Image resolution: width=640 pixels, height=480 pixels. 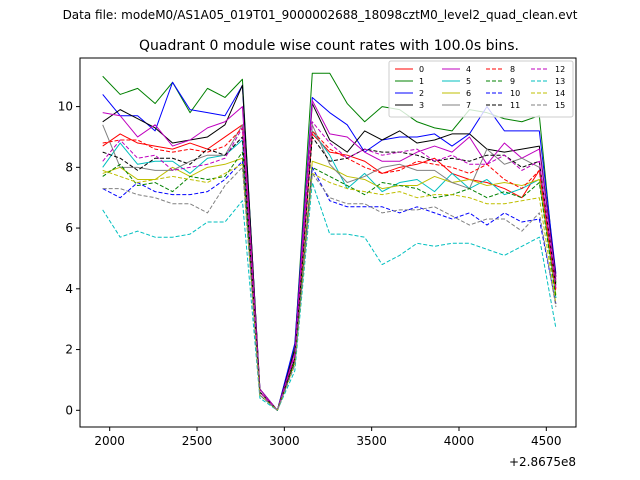 What do you see at coordinates (328, 437) in the screenshot?
I see `x-axis: 2000 2500 3000 3500 4000 4500` at bounding box center [328, 437].